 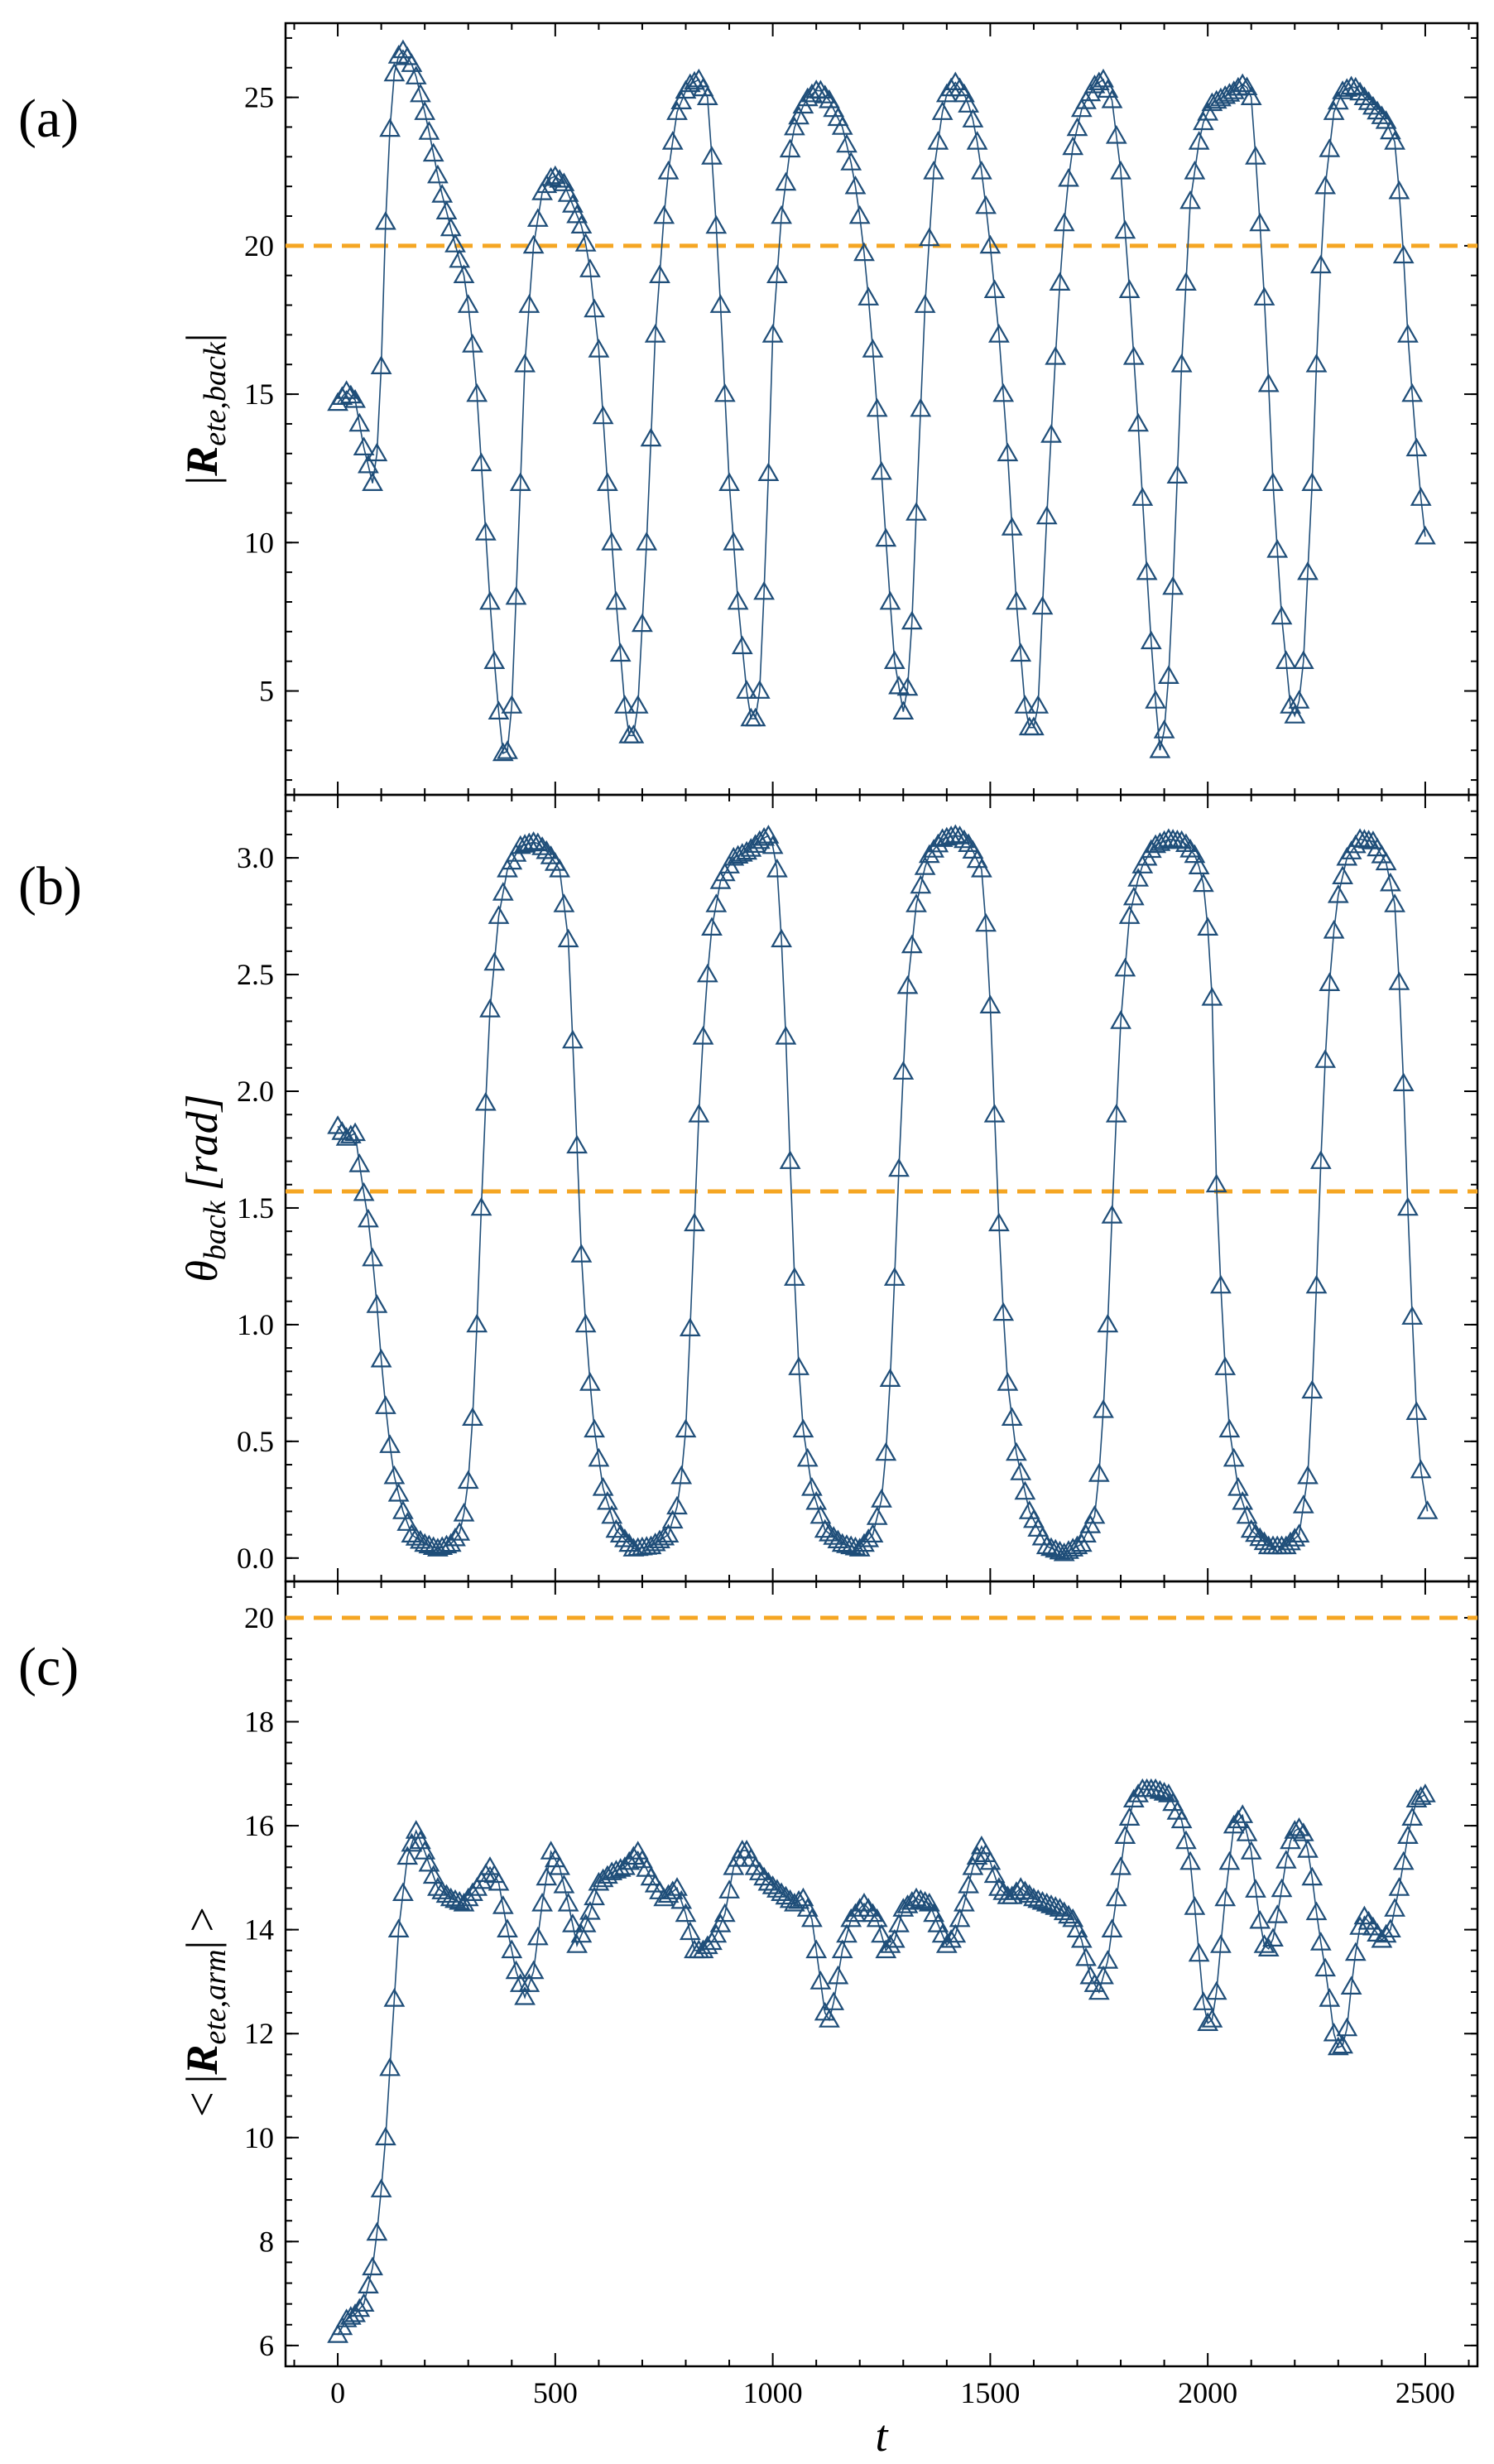 I want to click on y-tick-label: 20, so click(x=259, y=246).